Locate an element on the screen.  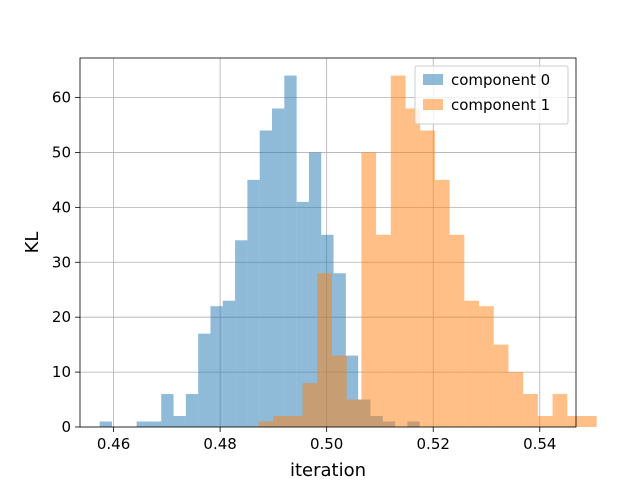
y-tick-label: 30 is located at coordinates (61, 262).